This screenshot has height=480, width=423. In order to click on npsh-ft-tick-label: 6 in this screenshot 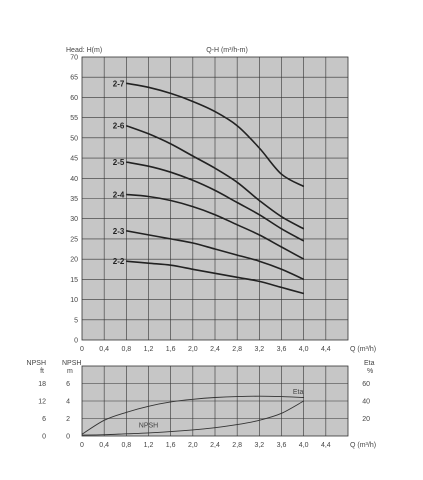, I will do `click(44, 419)`.